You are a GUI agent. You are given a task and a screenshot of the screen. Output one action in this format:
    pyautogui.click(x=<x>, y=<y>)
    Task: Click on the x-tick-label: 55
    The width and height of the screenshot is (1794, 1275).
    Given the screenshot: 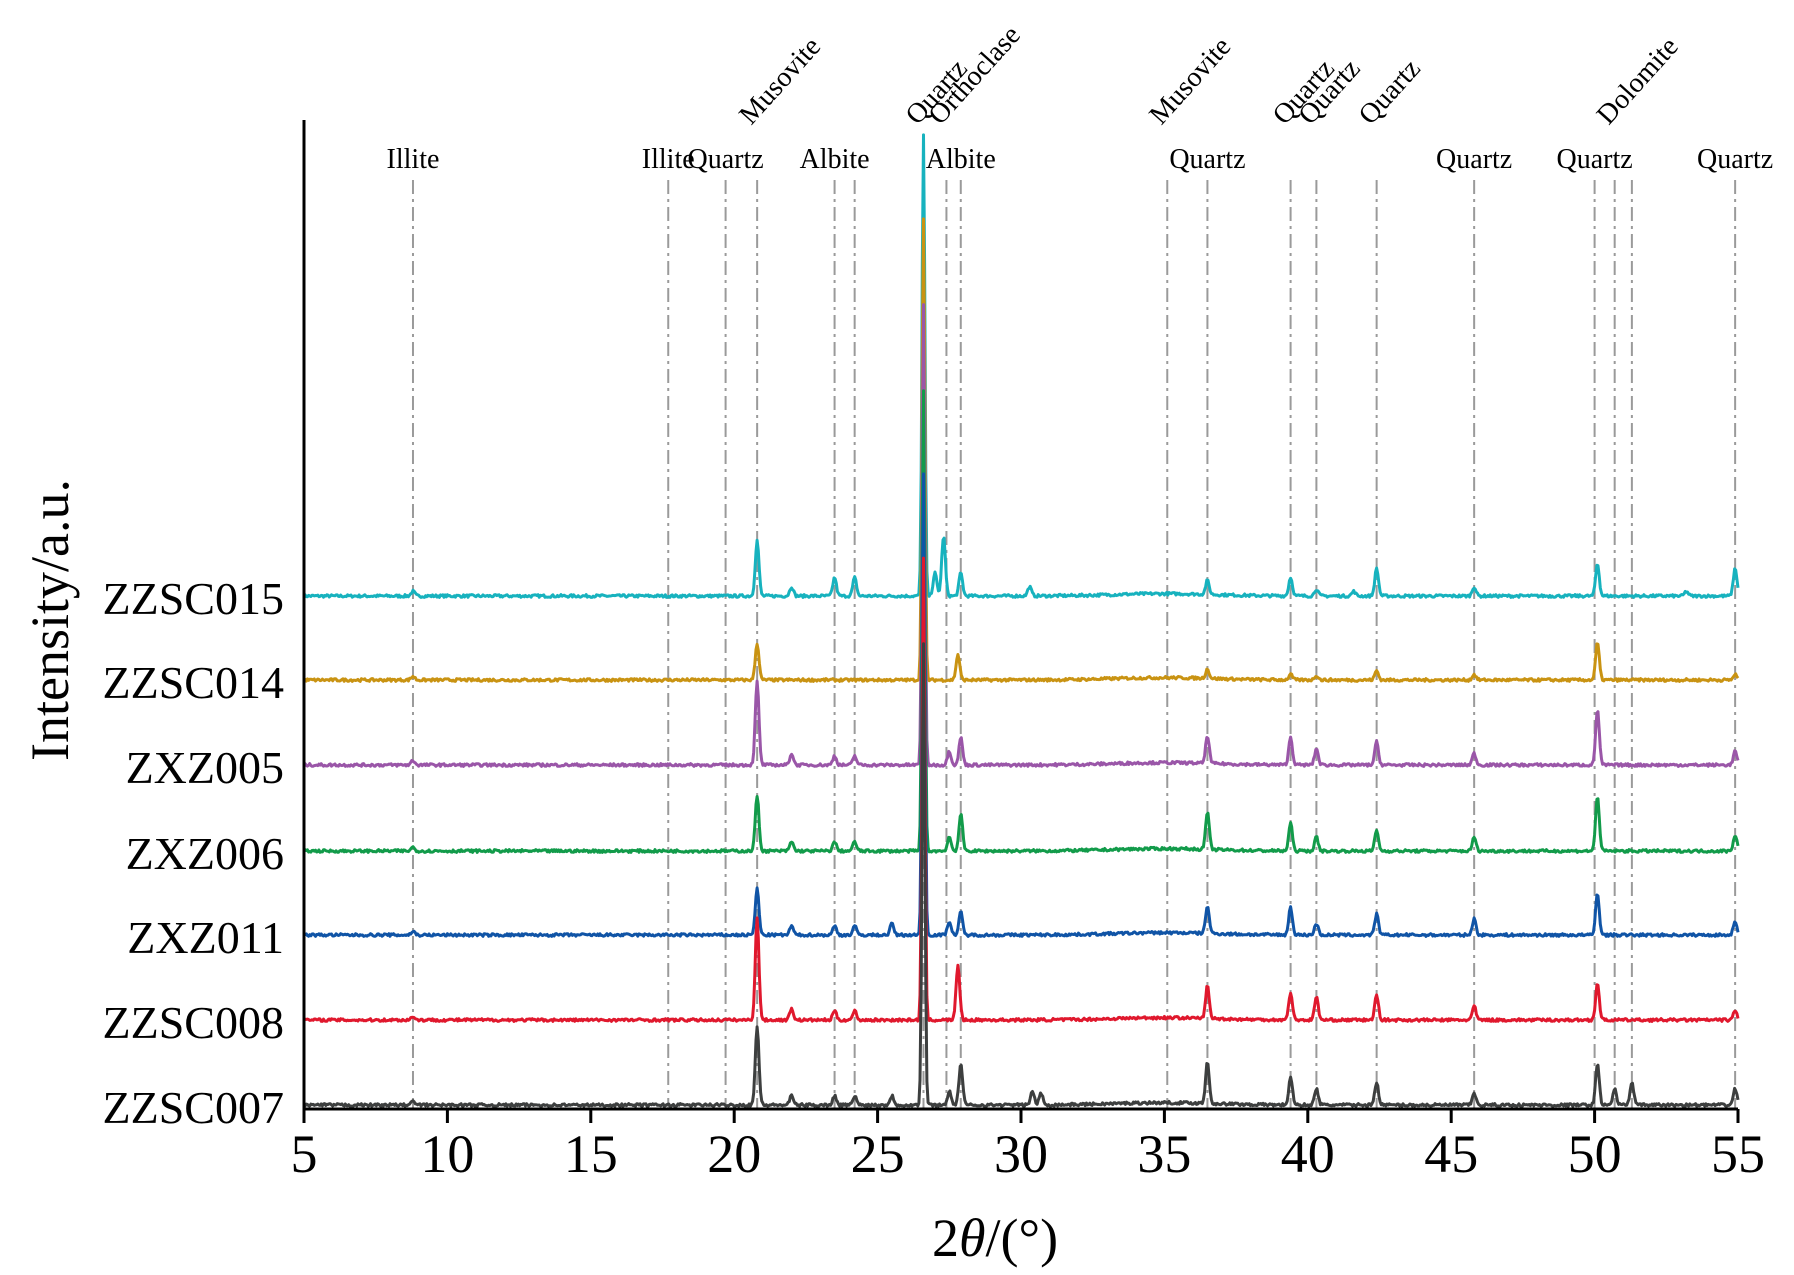 What is the action you would take?
    pyautogui.click(x=1738, y=1154)
    